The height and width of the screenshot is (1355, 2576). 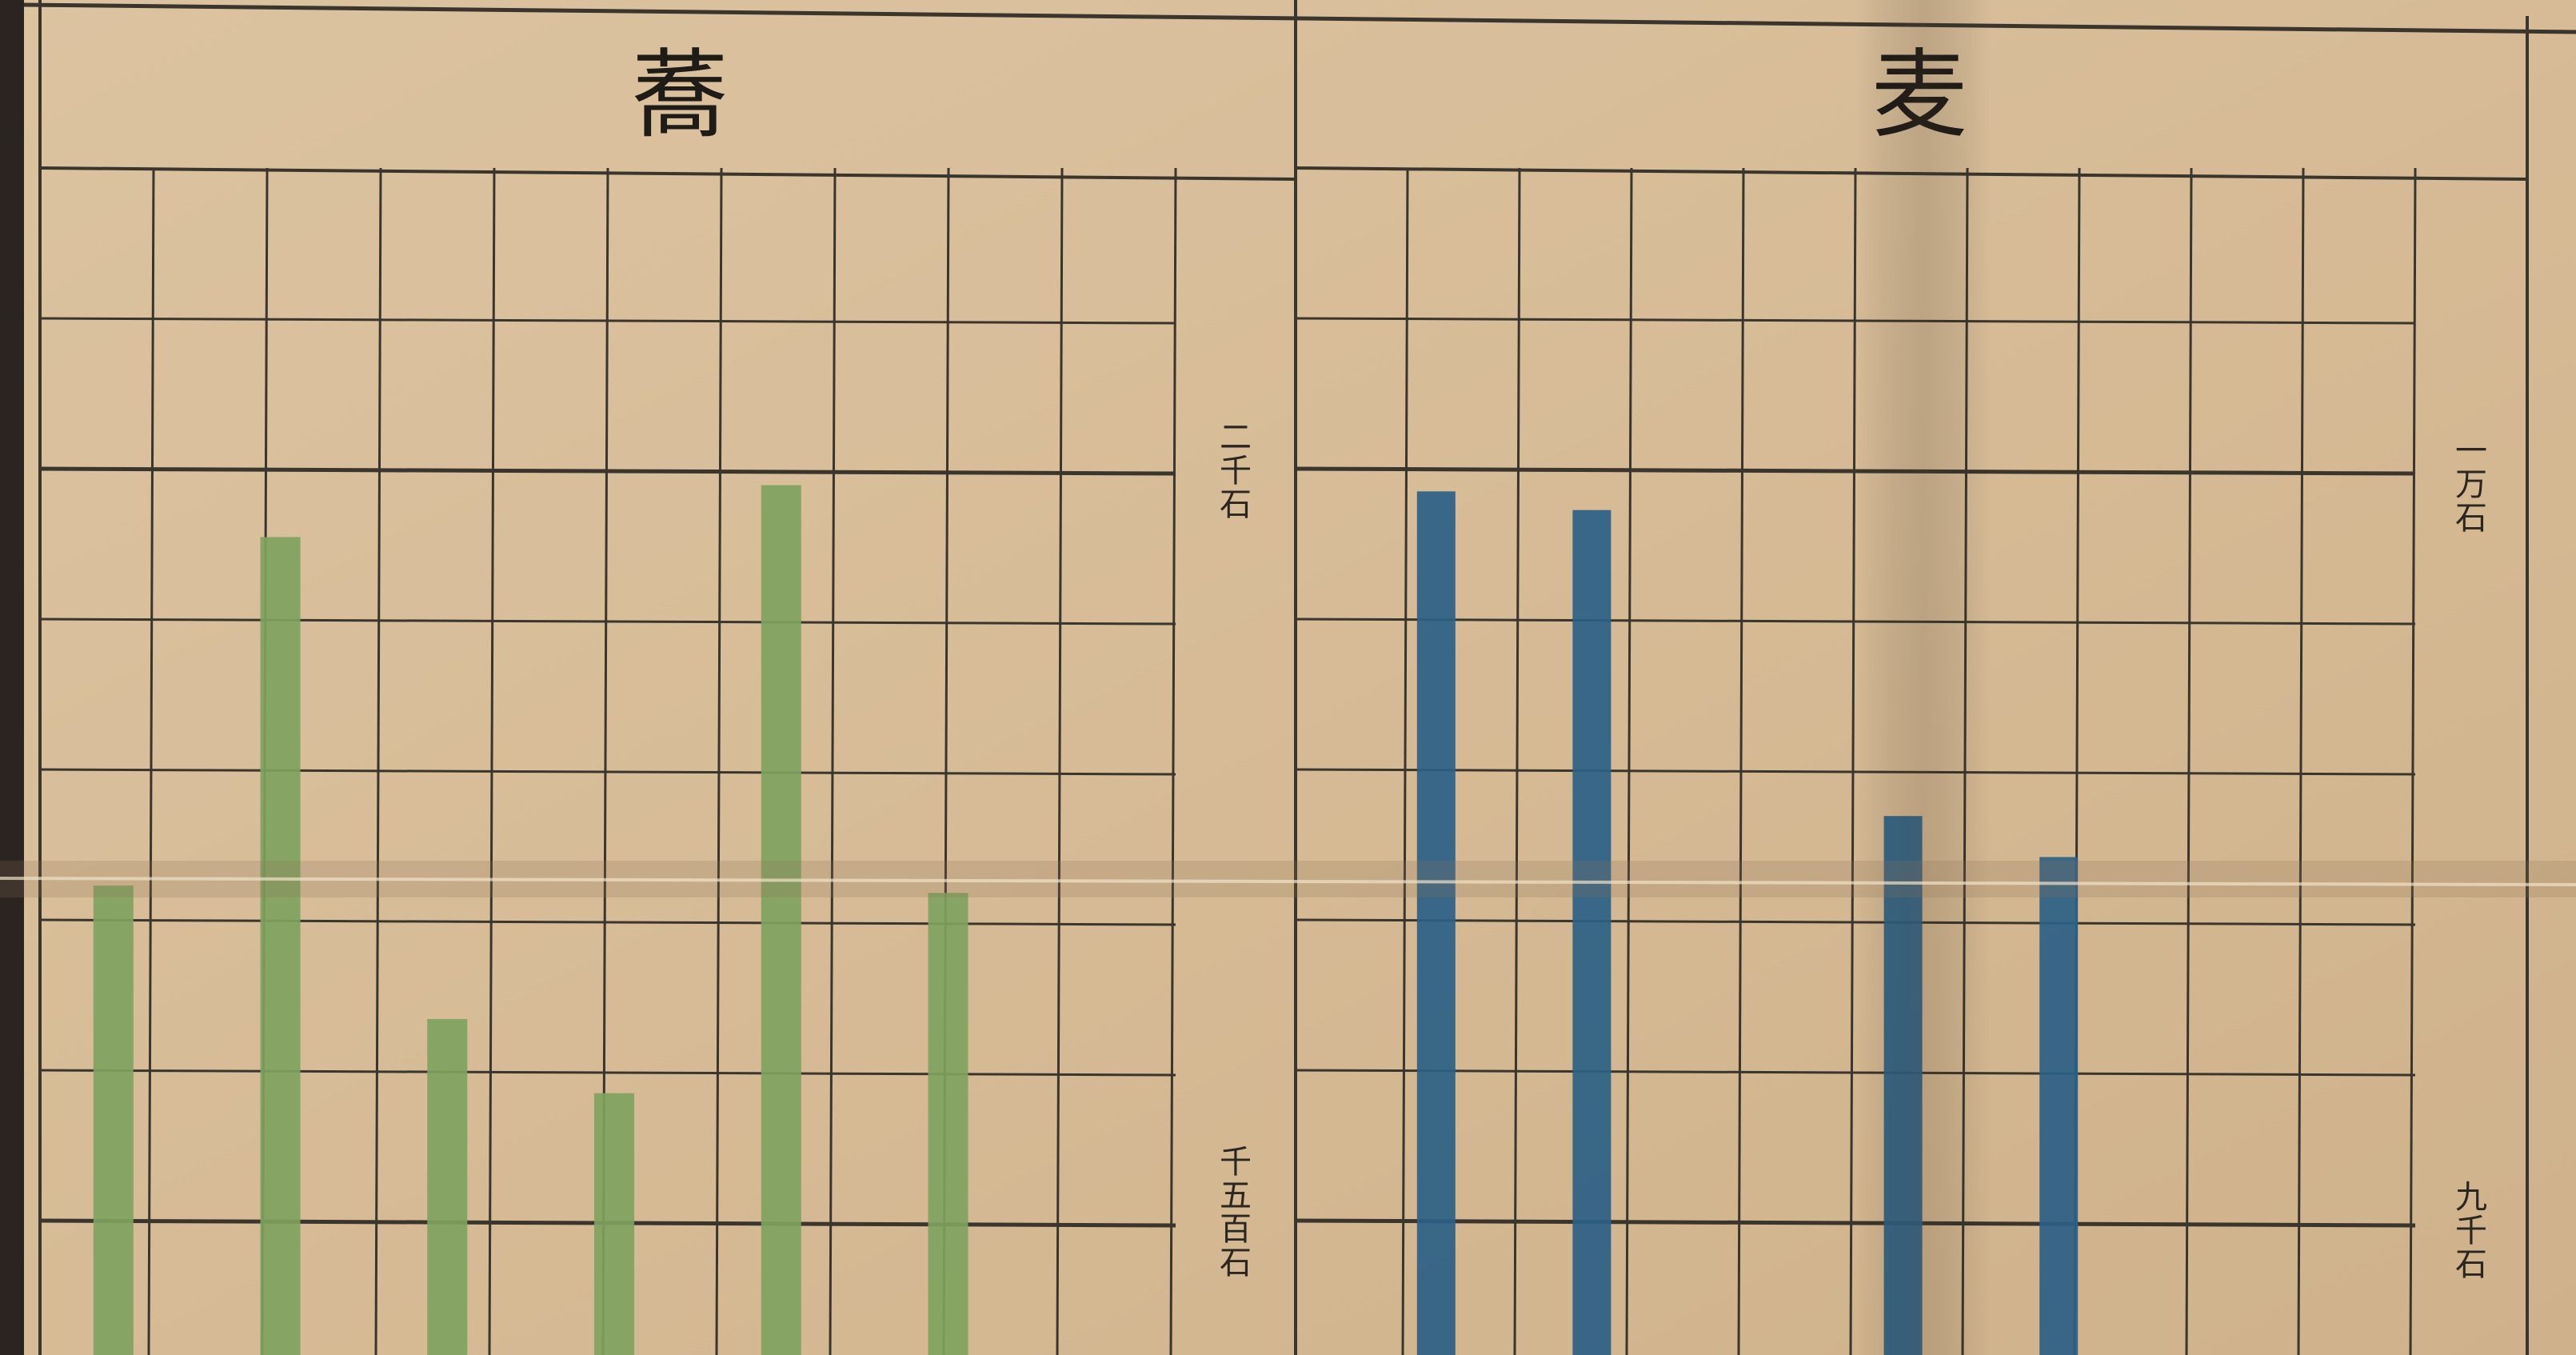 I want to click on panel-1-header-rule, so click(x=668, y=173).